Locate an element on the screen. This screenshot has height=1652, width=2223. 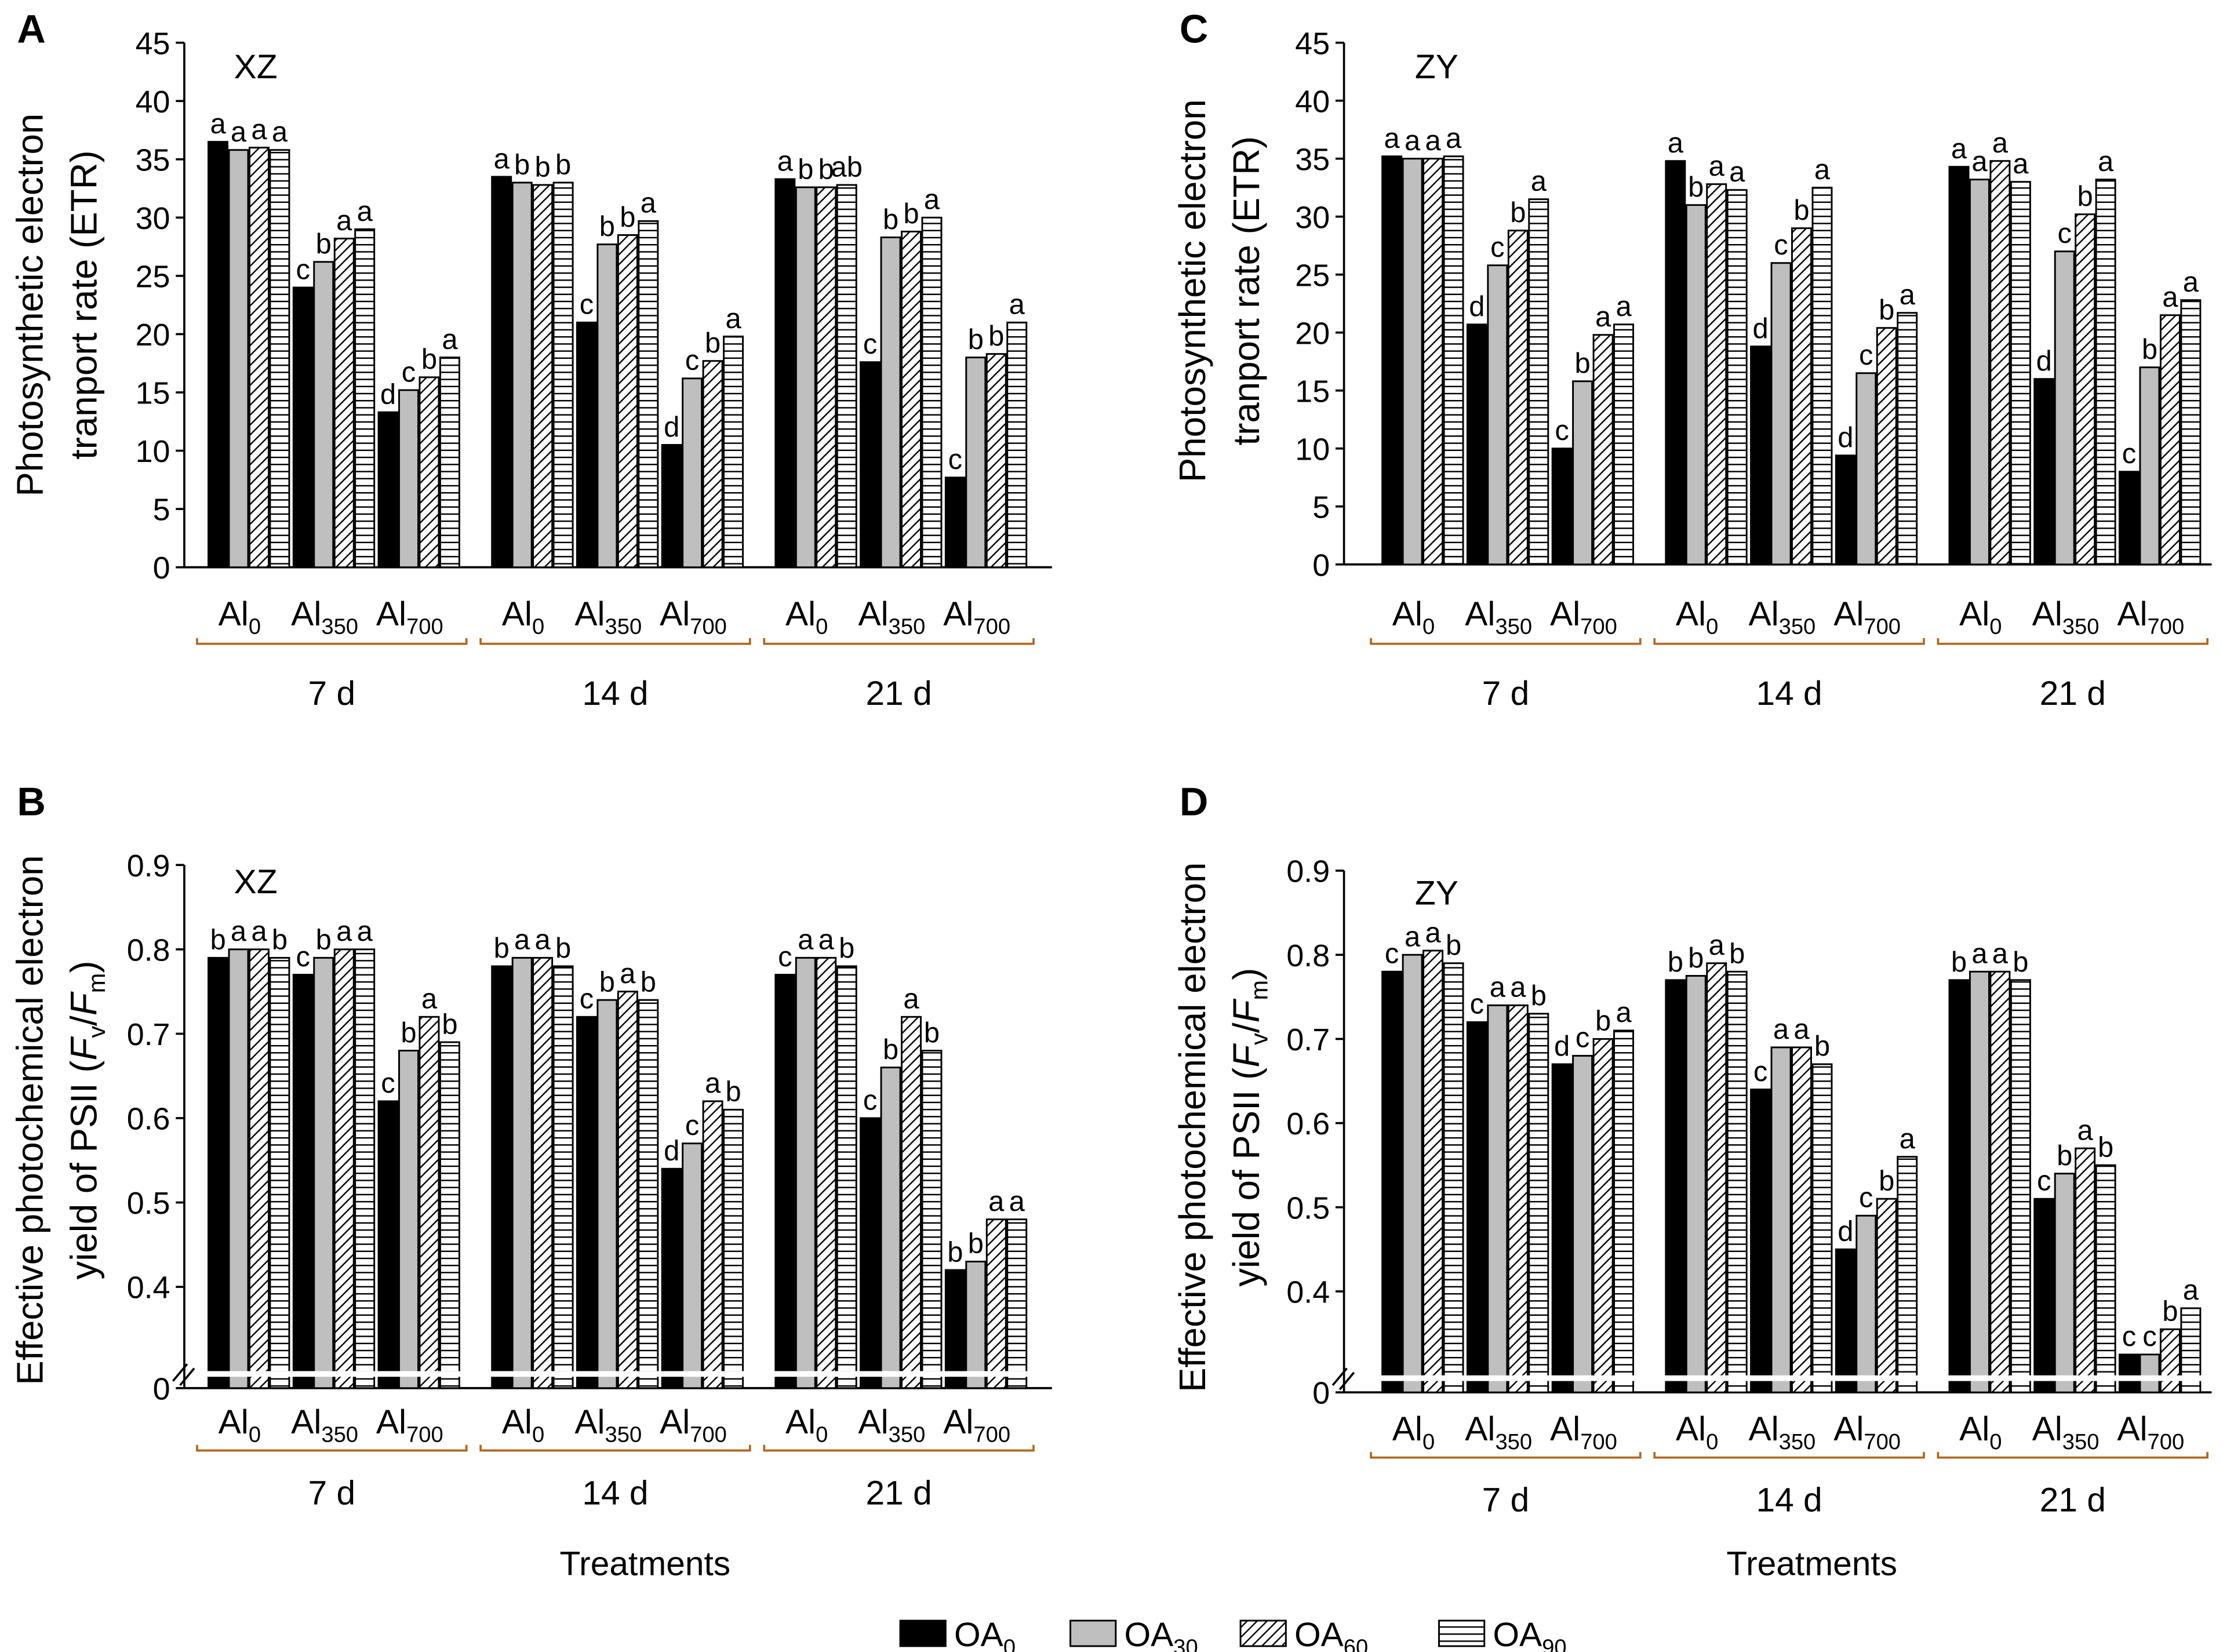
y-tick-label: 0.8 is located at coordinates (1308, 955).